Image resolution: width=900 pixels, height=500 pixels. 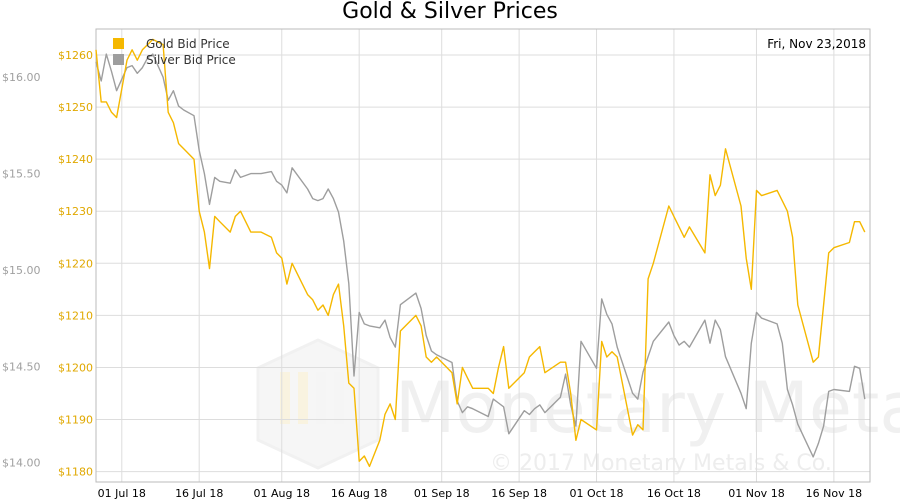 What do you see at coordinates (756, 493) in the screenshot?
I see `x-tick-label: 01 Nov 18` at bounding box center [756, 493].